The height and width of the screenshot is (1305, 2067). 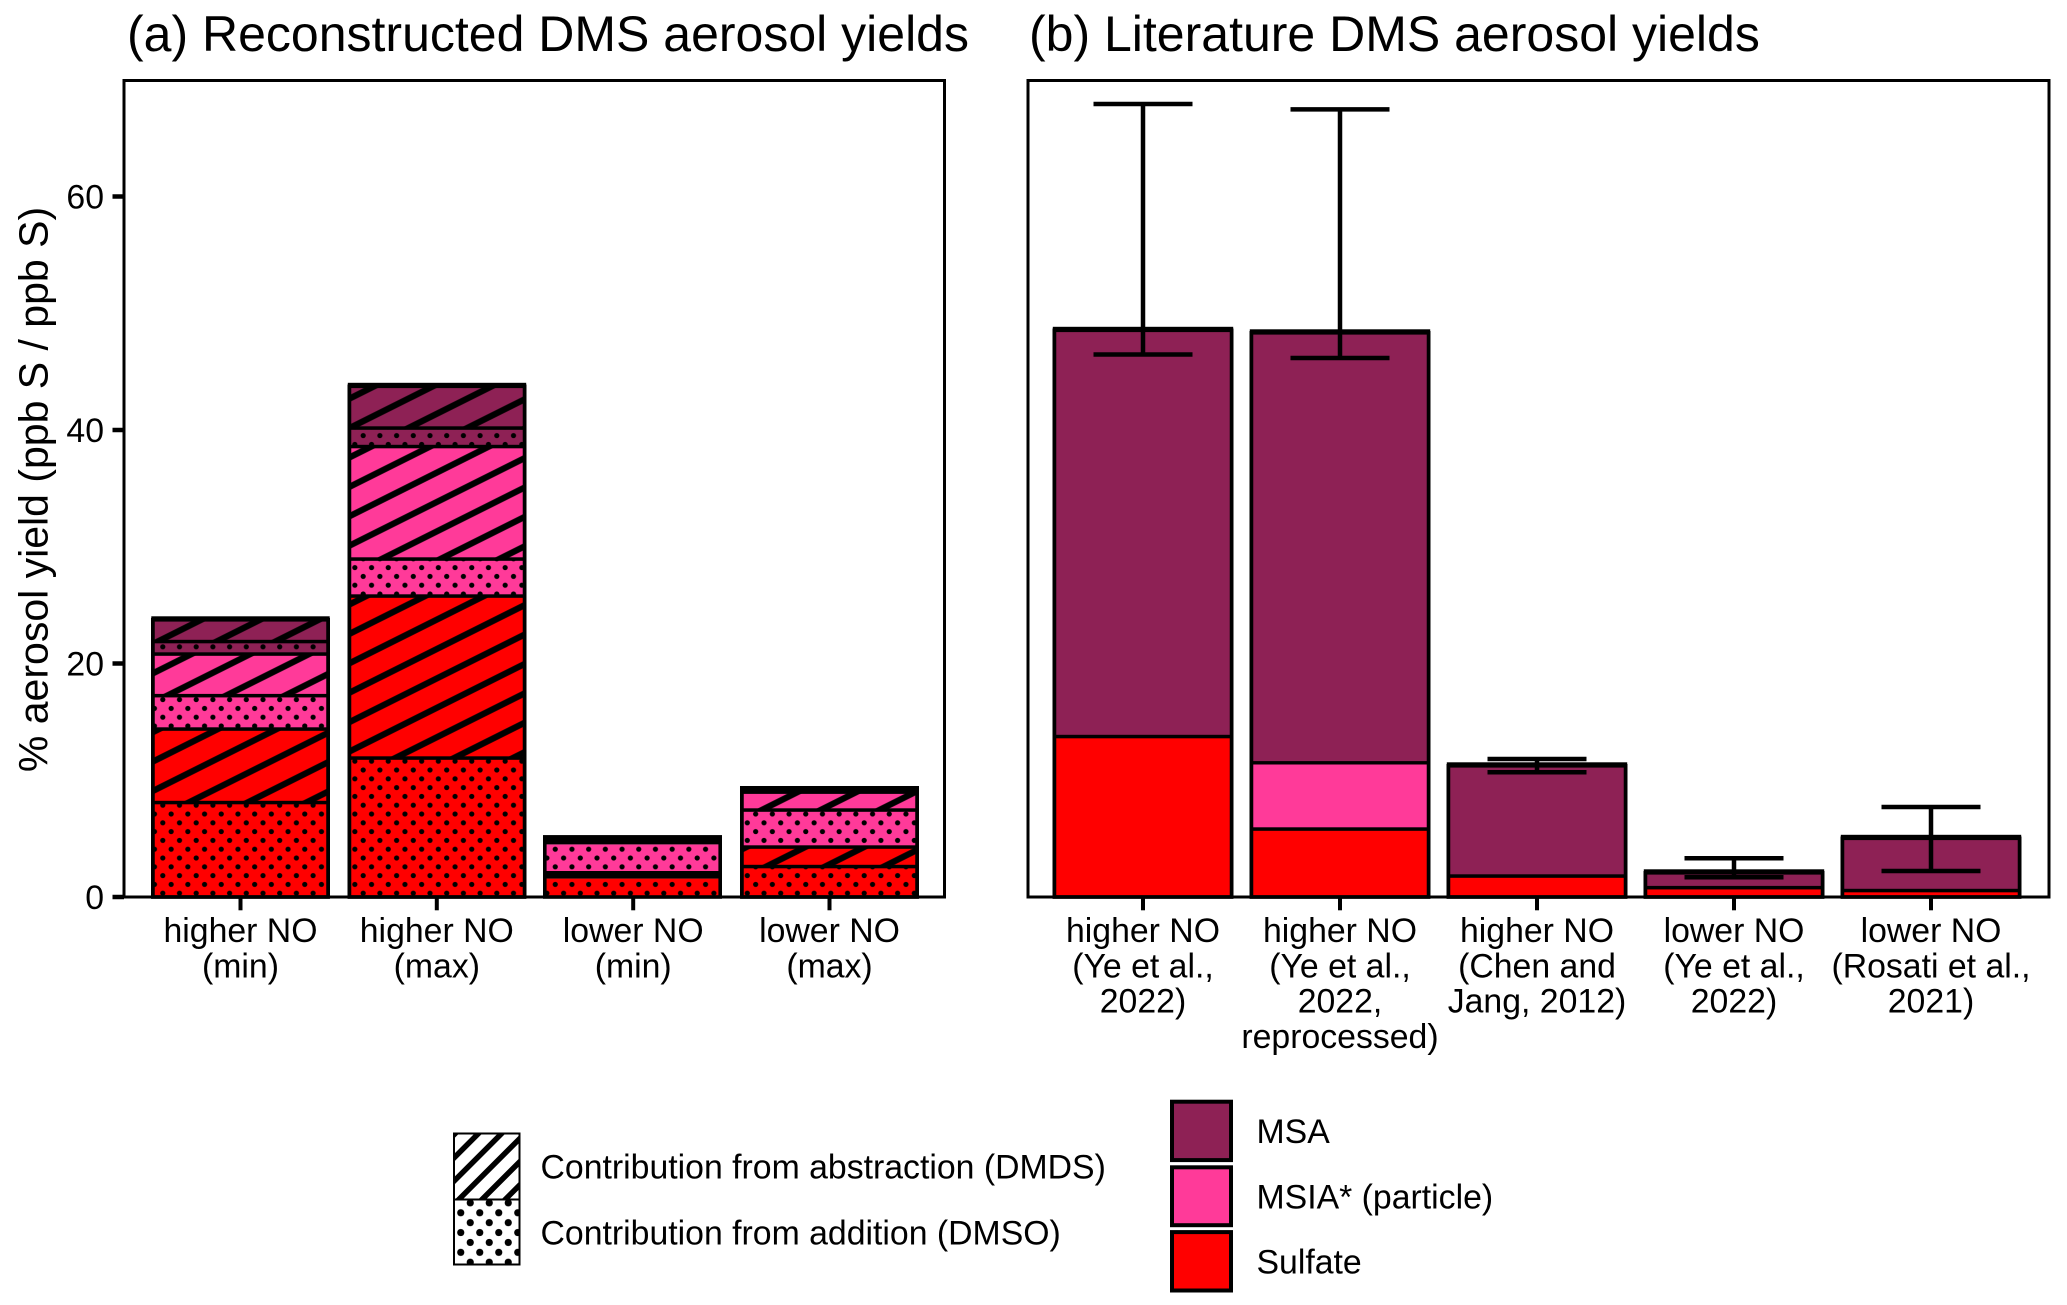 What do you see at coordinates (1339, 1037) in the screenshot?
I see `svg-text: reprocessed)` at bounding box center [1339, 1037].